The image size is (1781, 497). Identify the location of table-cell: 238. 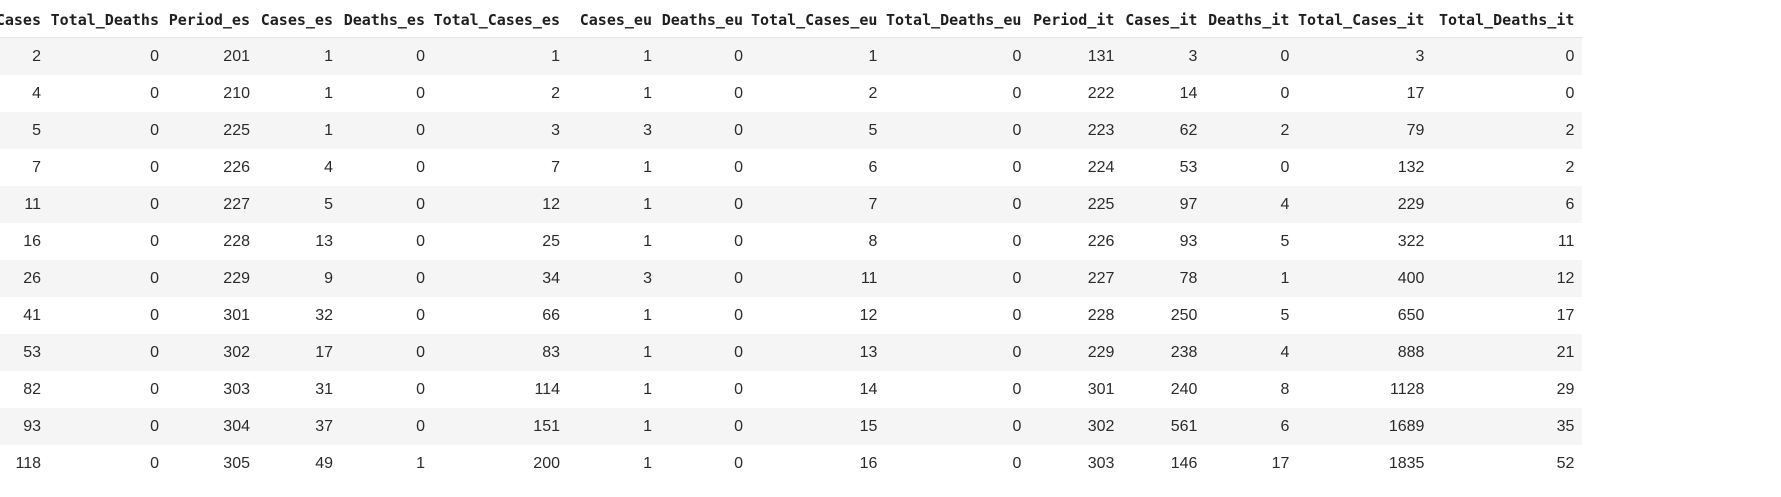
(1164, 352).